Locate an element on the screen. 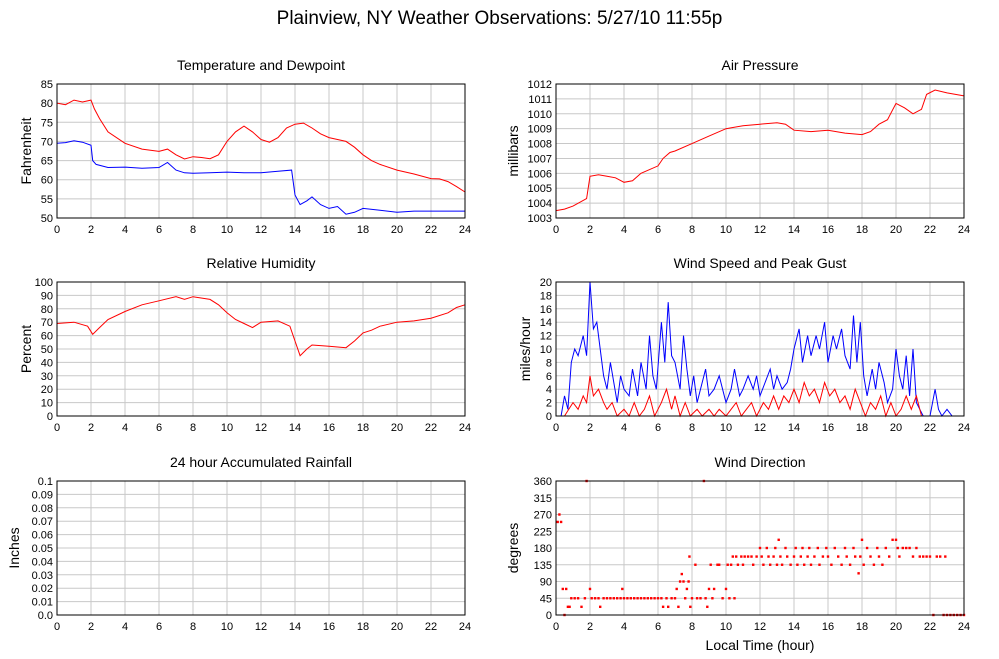  y-tick-label: 0.08 is located at coordinates (42, 509).